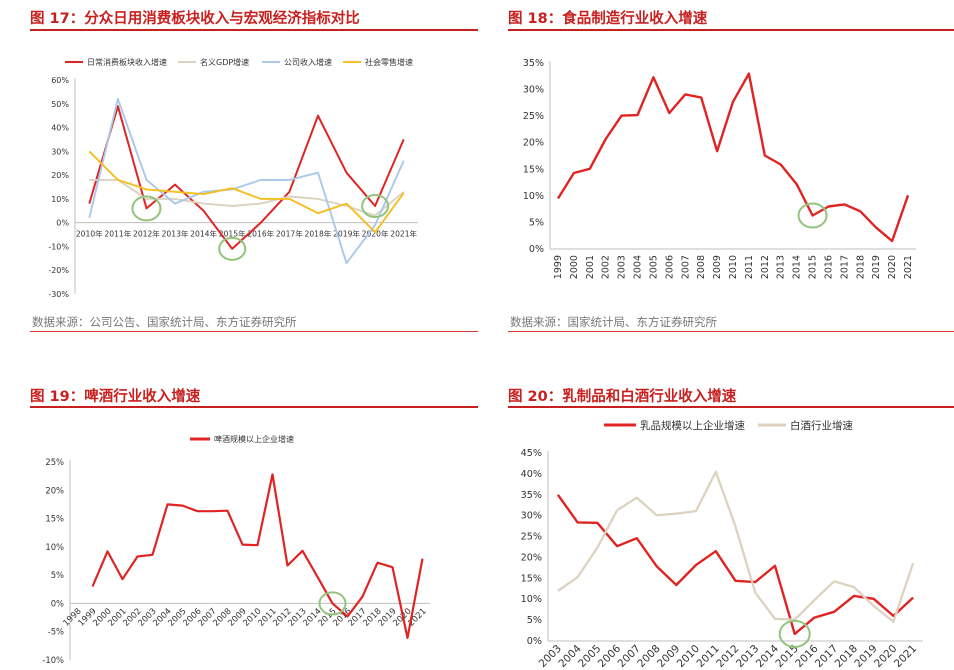 The height and width of the screenshot is (670, 954). What do you see at coordinates (175, 234) in the screenshot?
I see `x-tick-label: 2013年` at bounding box center [175, 234].